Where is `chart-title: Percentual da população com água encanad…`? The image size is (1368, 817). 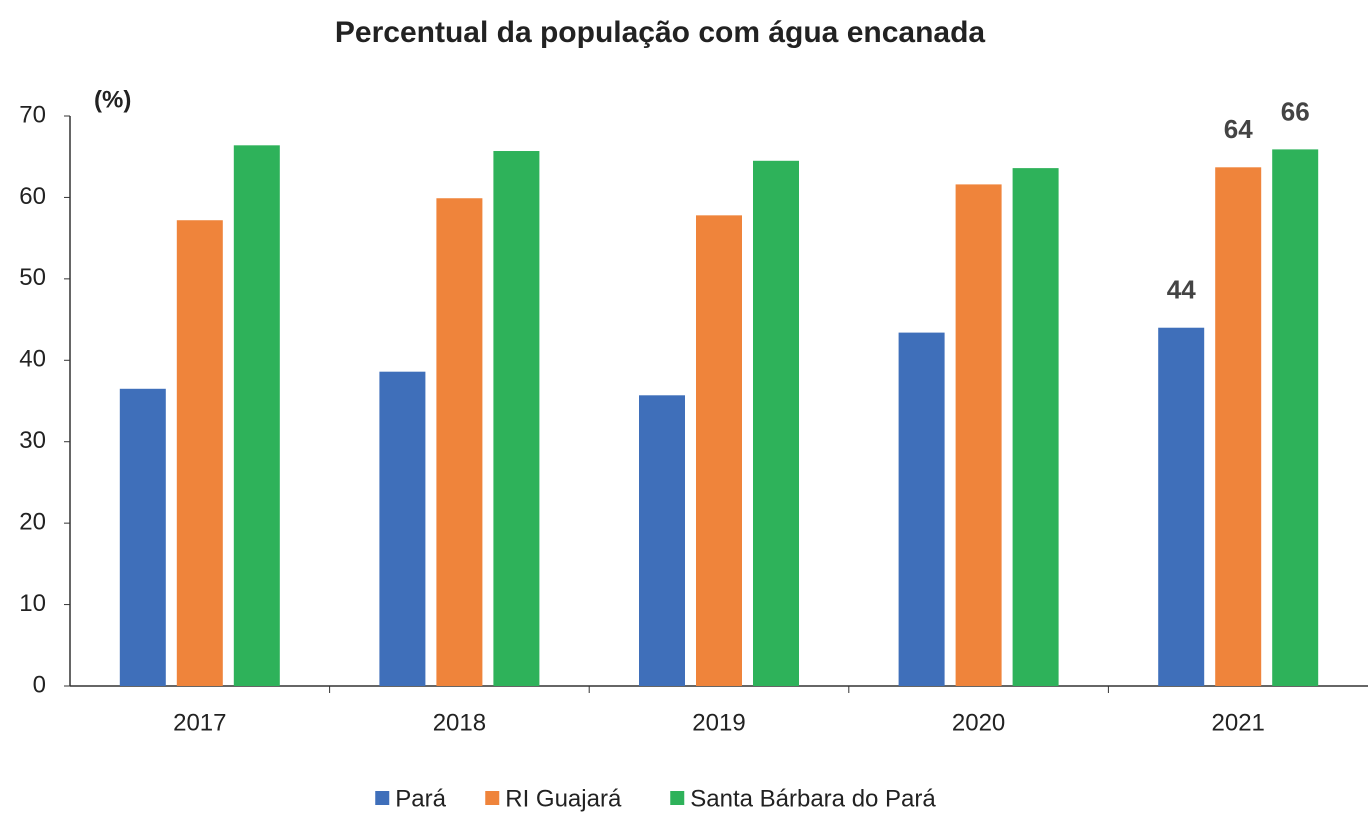 chart-title: Percentual da população com água encanad… is located at coordinates (660, 32).